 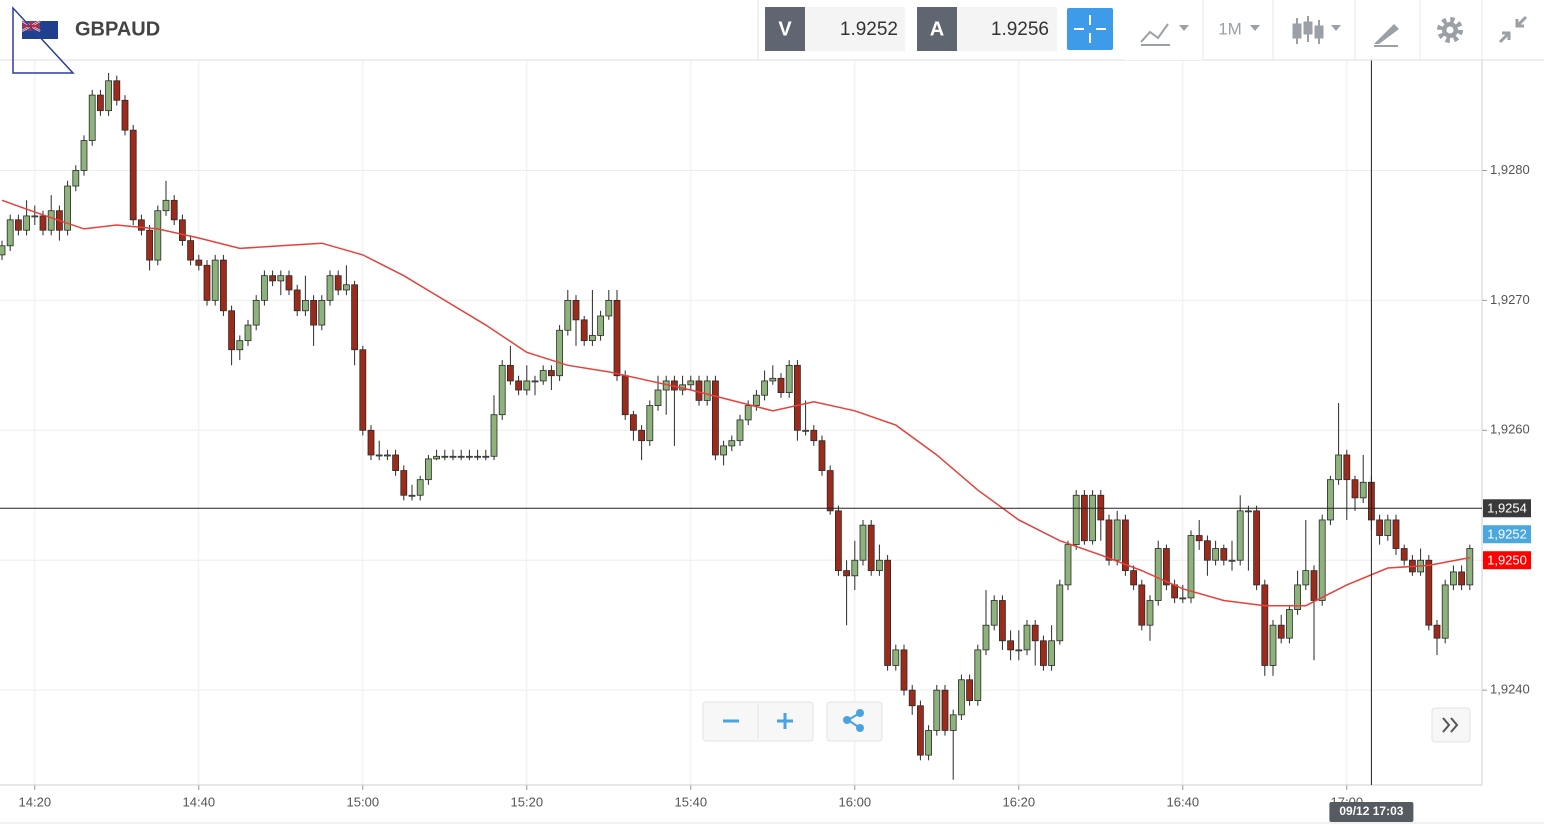 I want to click on x-tick-label: 15:20, so click(x=527, y=801).